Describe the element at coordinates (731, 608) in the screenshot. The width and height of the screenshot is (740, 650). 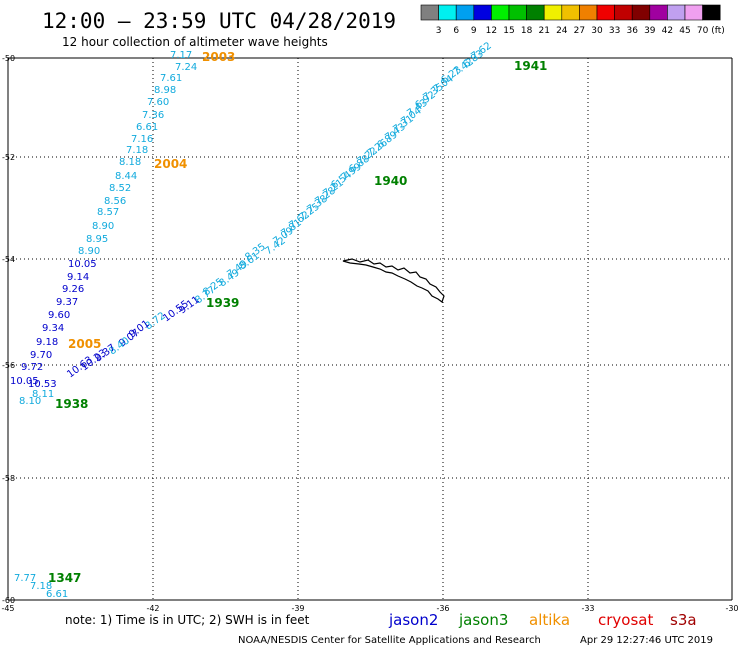
I see `lon-tick-label: -30` at that location.